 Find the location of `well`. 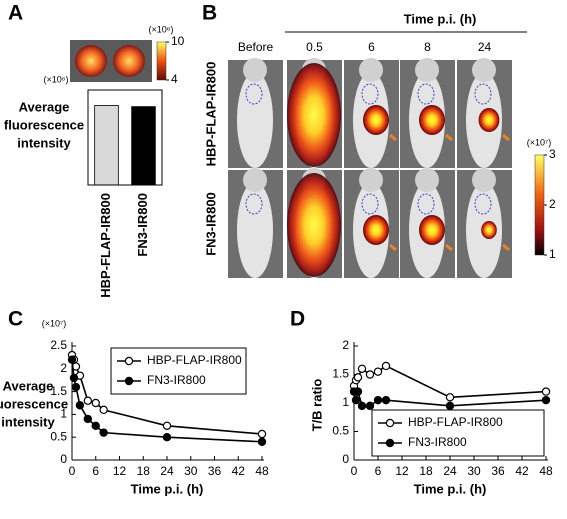

well is located at coordinates (129, 61).